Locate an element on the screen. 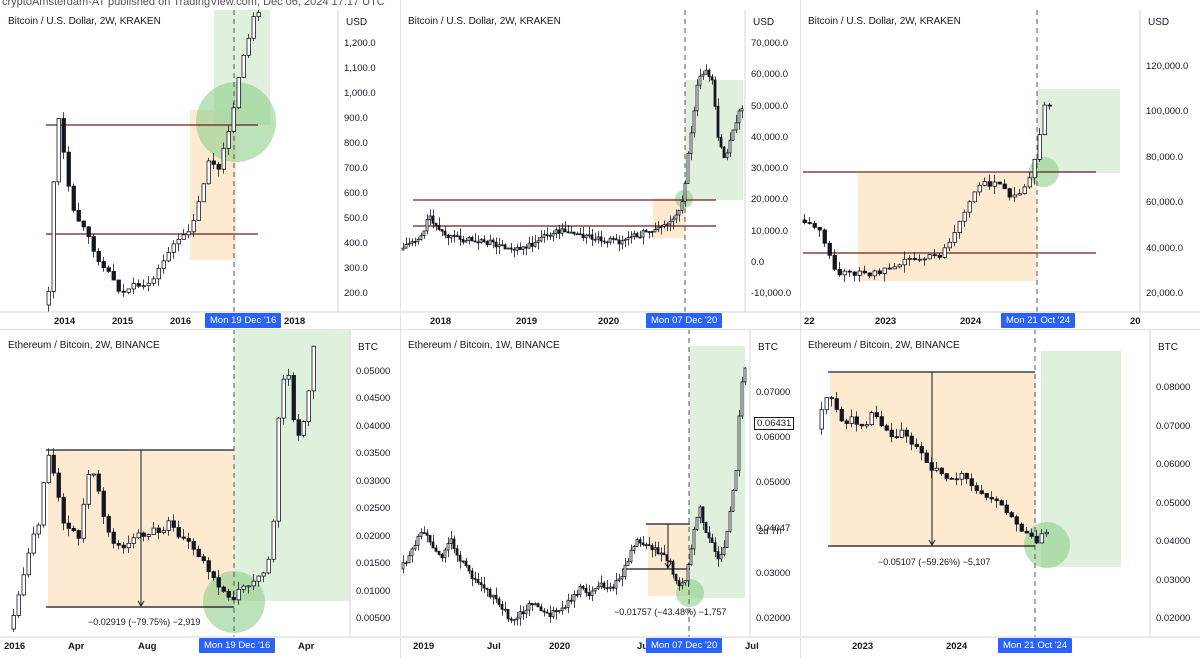 This screenshot has height=658, width=1200. y-tick-label: 0.04000 is located at coordinates (1173, 541).